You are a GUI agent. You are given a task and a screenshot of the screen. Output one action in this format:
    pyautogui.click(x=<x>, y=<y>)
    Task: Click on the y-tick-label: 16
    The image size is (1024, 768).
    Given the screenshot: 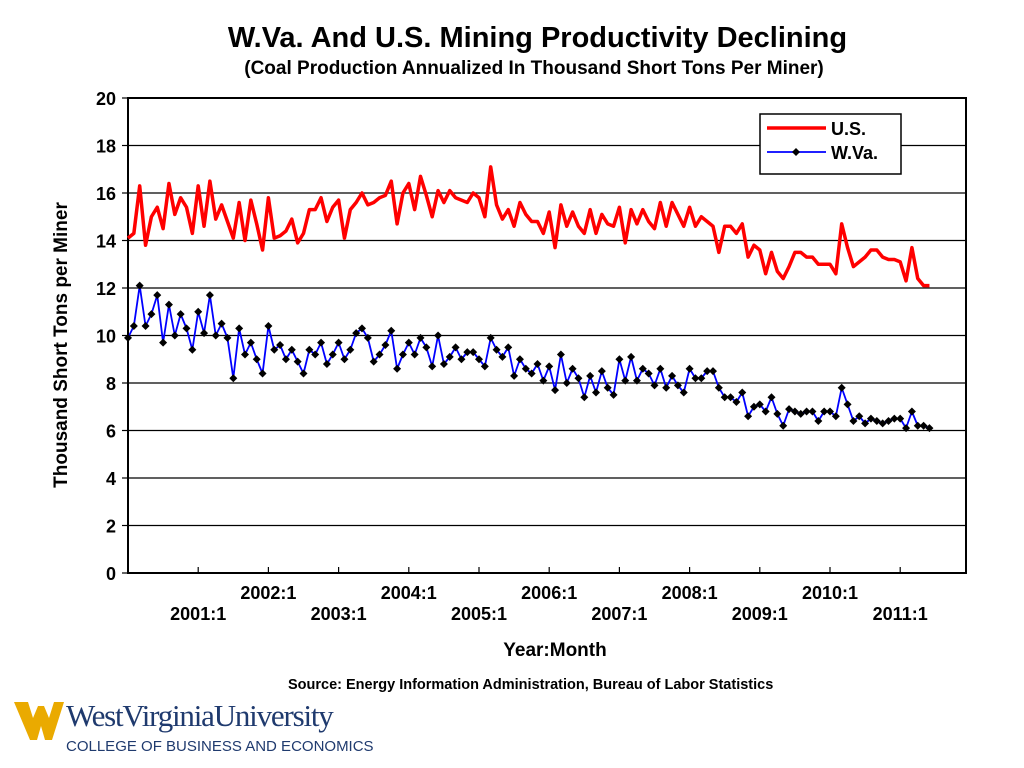 What is the action you would take?
    pyautogui.click(x=106, y=194)
    